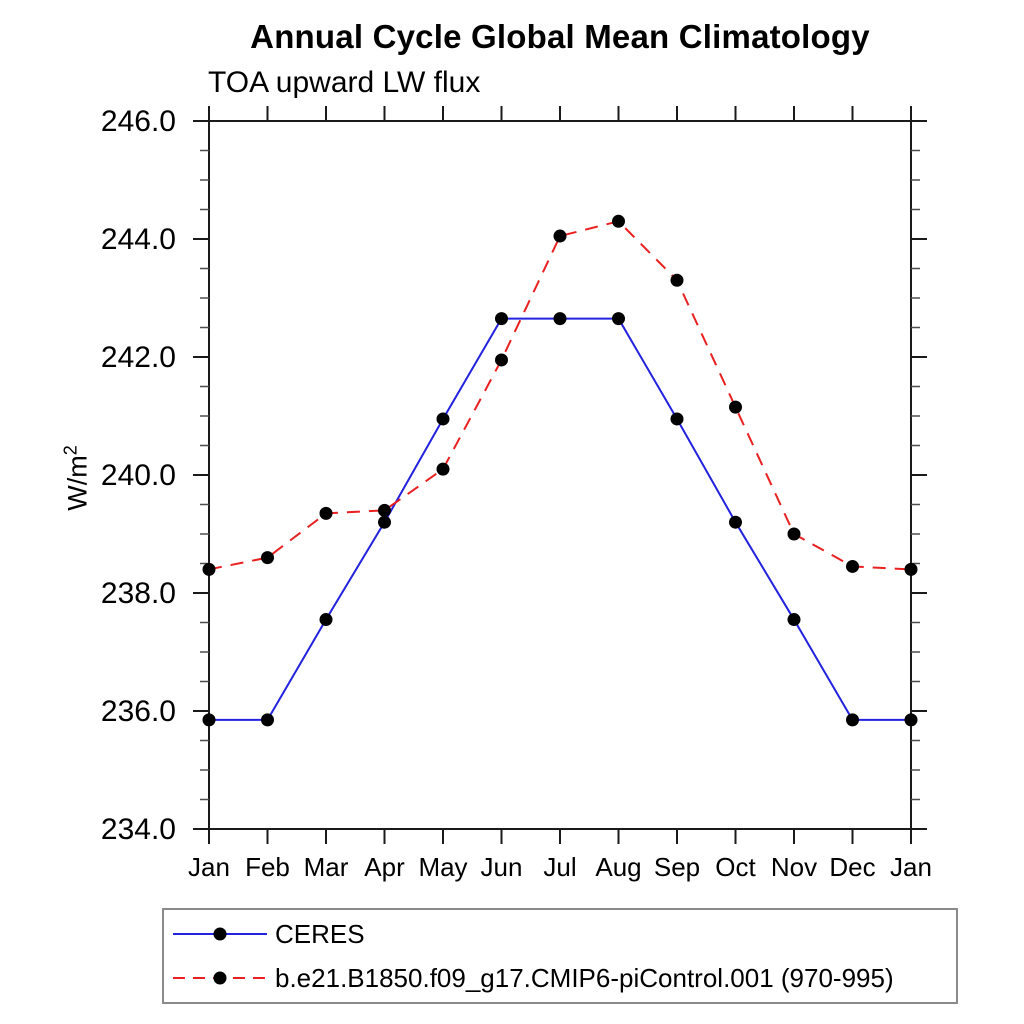  What do you see at coordinates (138, 593) in the screenshot?
I see `y-tick-label: 238.0` at bounding box center [138, 593].